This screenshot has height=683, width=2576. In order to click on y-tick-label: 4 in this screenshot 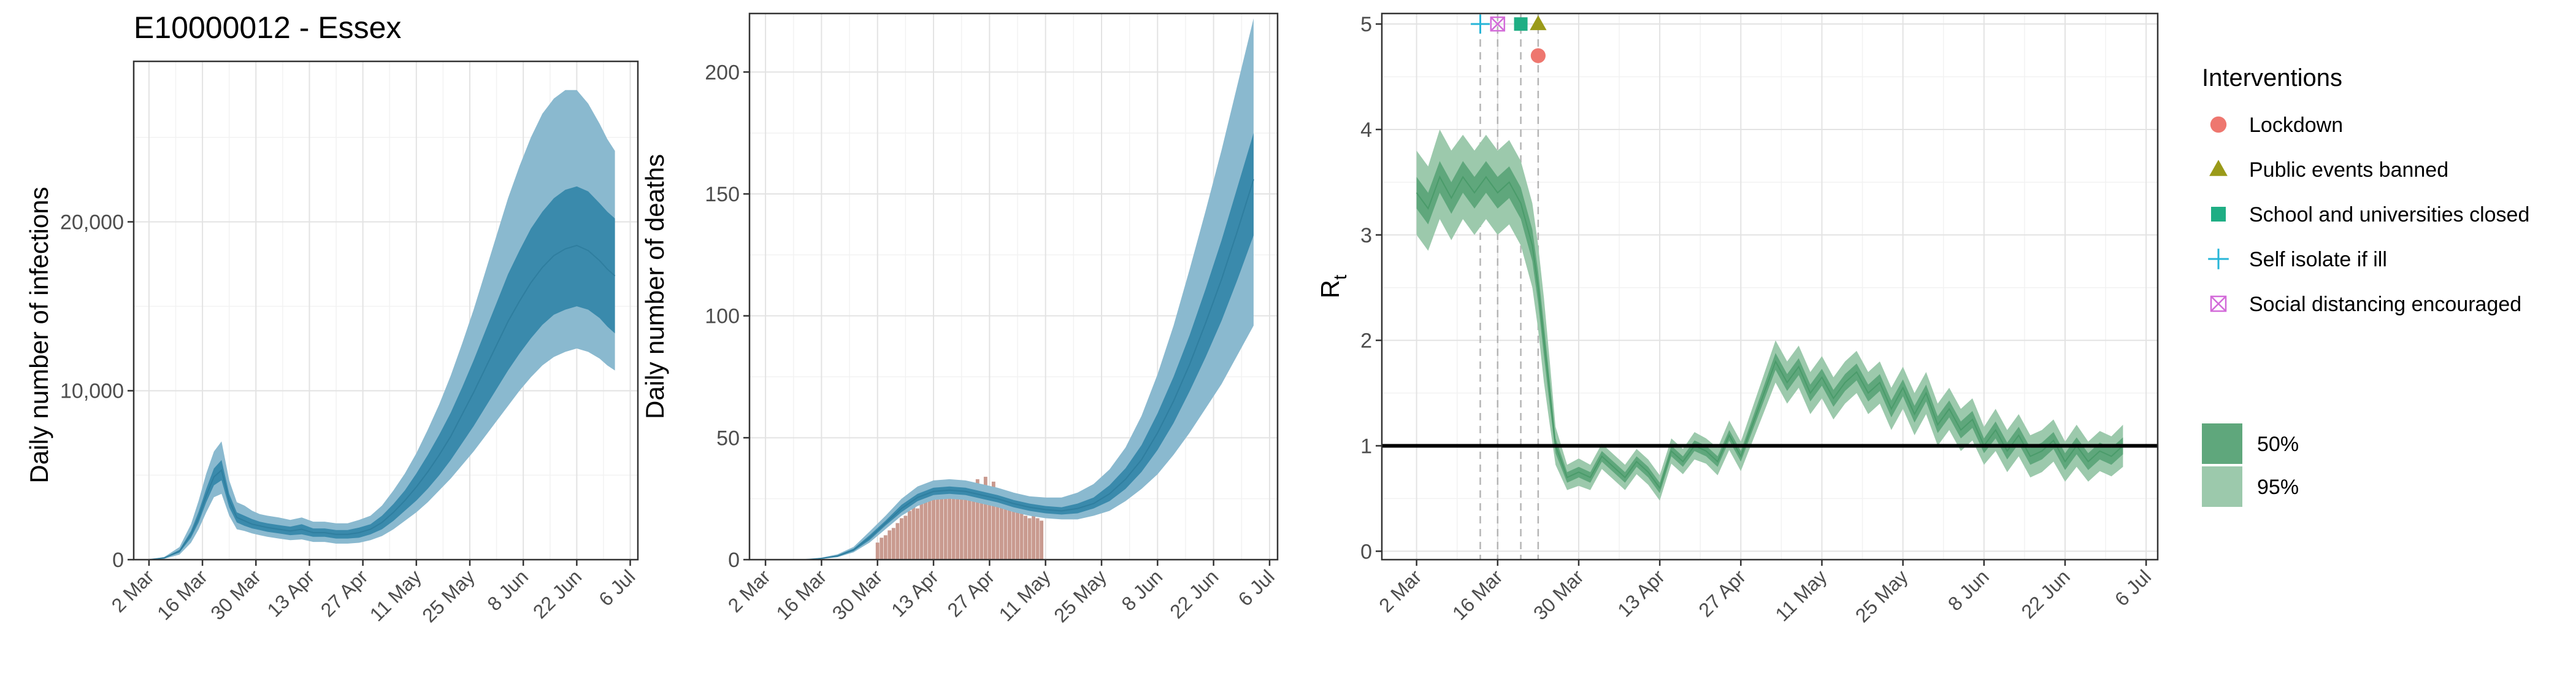, I will do `click(1366, 130)`.